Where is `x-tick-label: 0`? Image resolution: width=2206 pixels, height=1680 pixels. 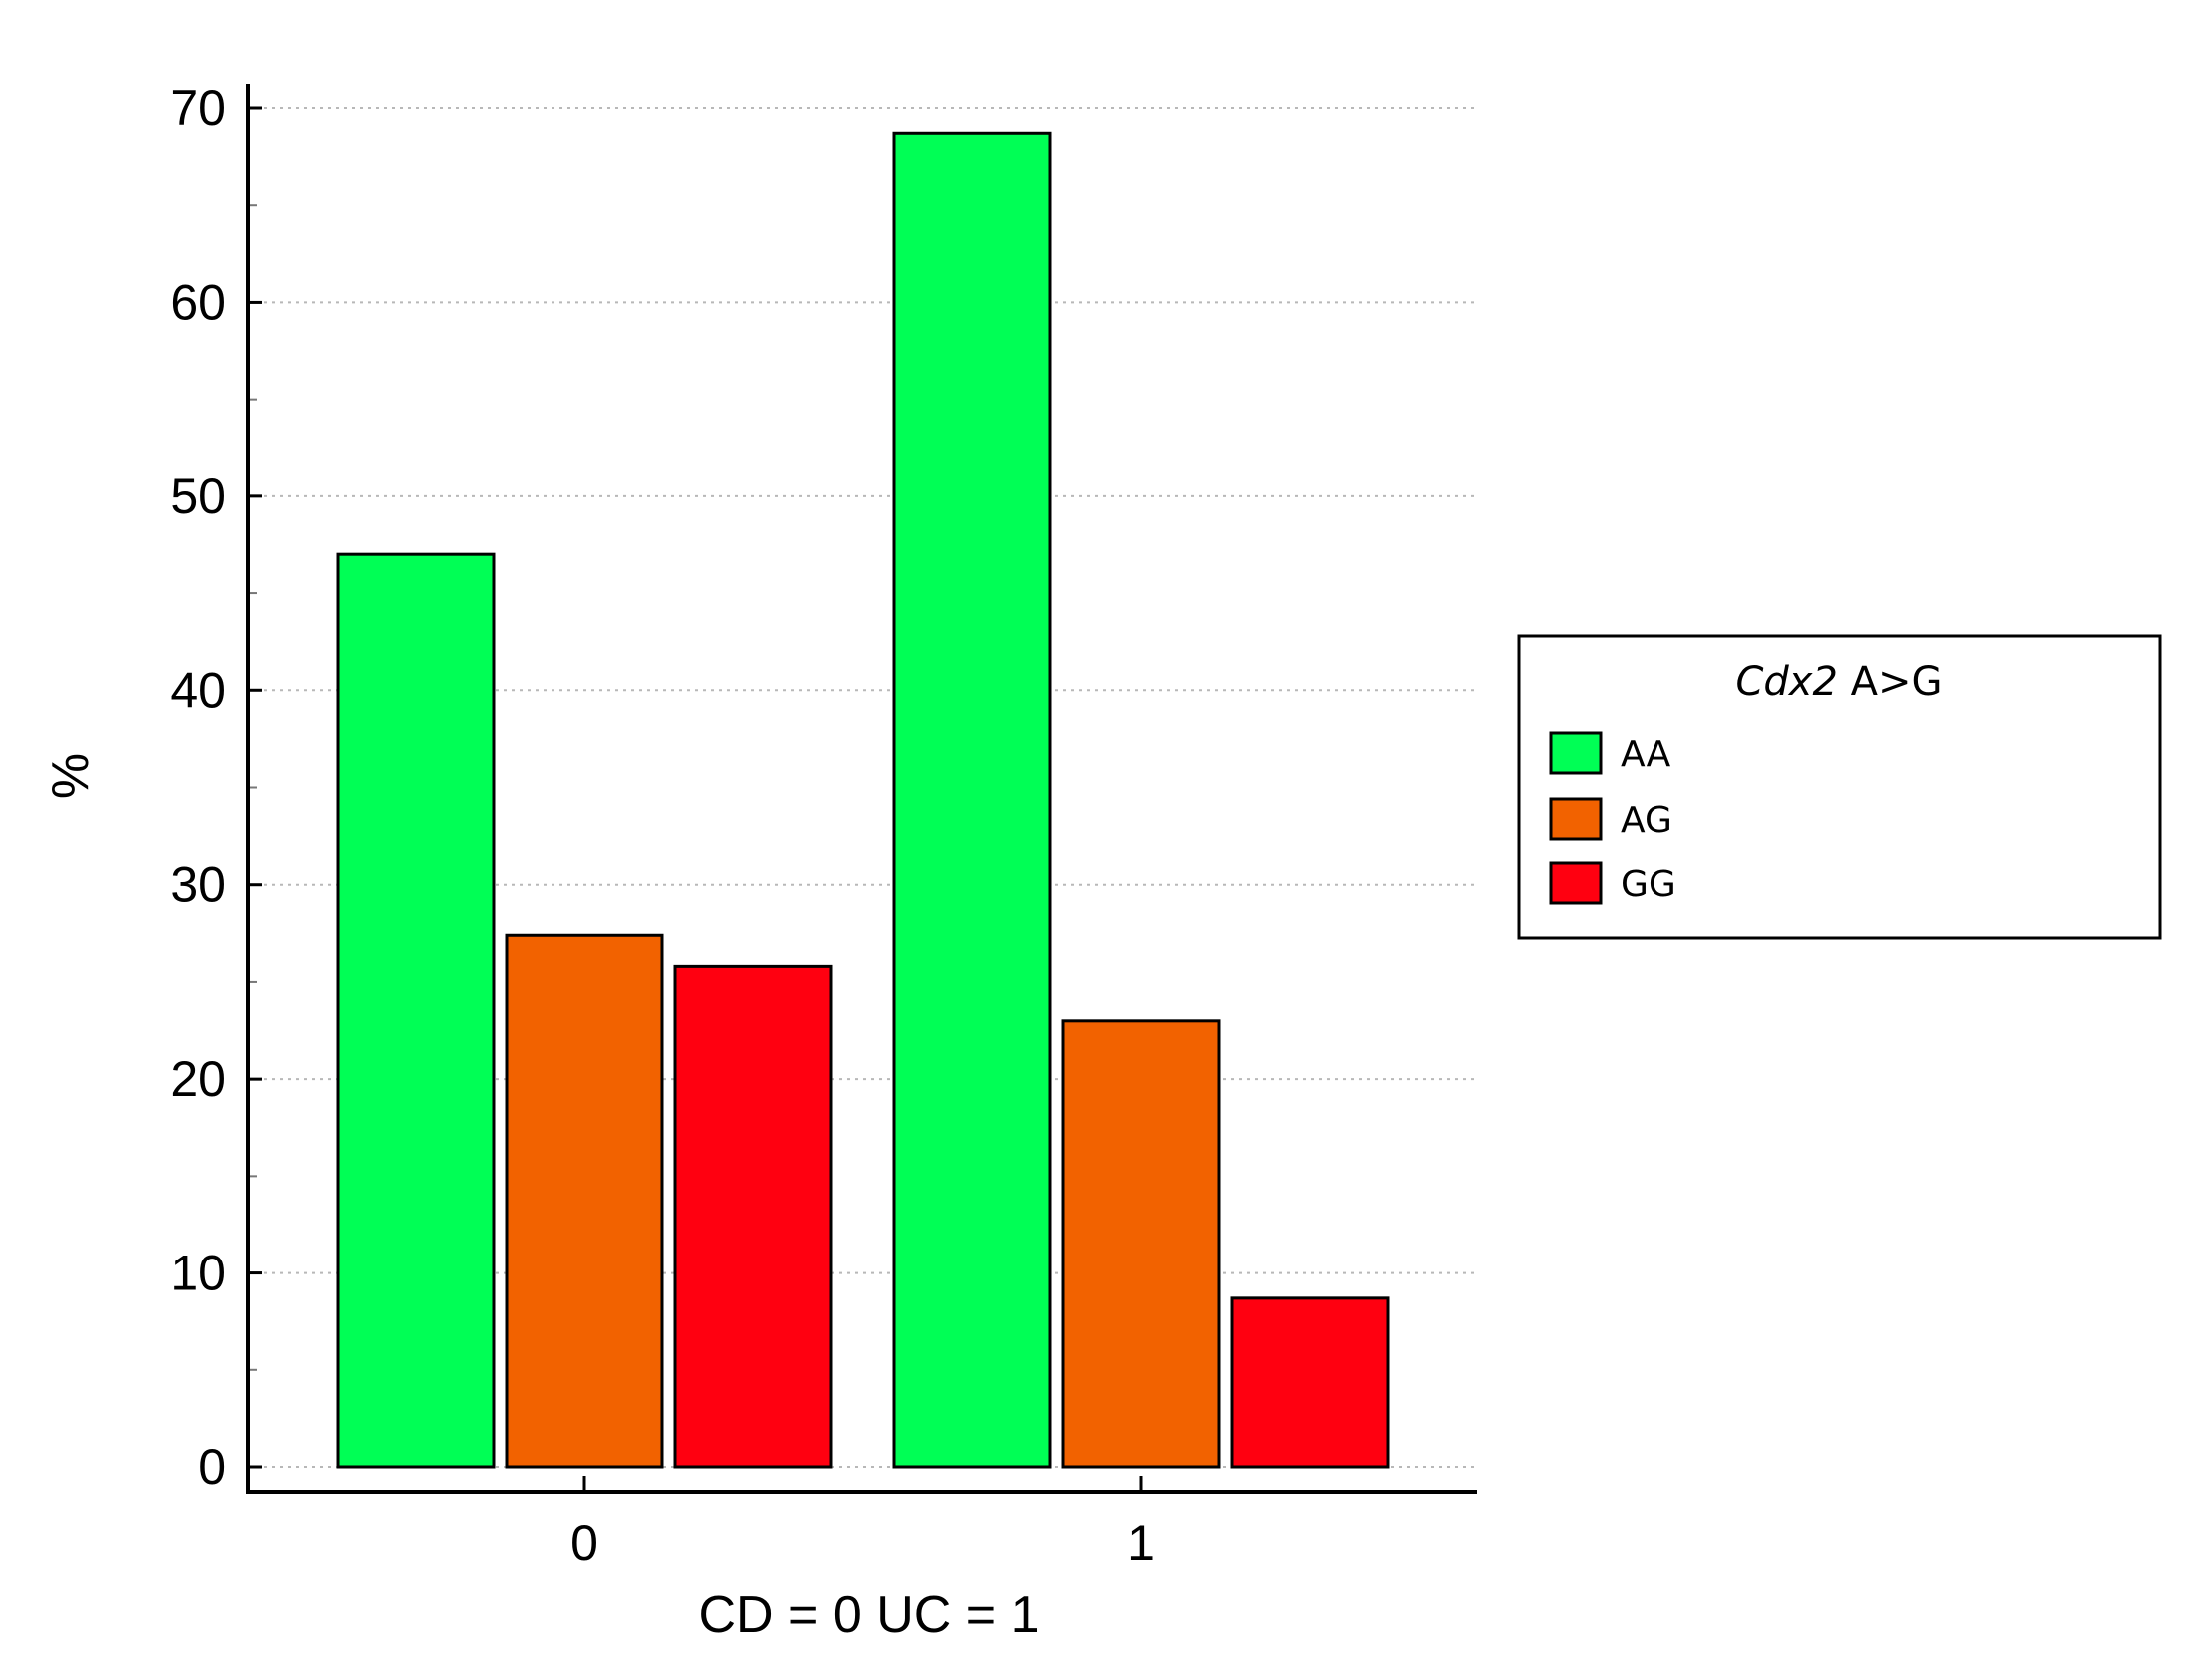 x-tick-label: 0 is located at coordinates (584, 1543).